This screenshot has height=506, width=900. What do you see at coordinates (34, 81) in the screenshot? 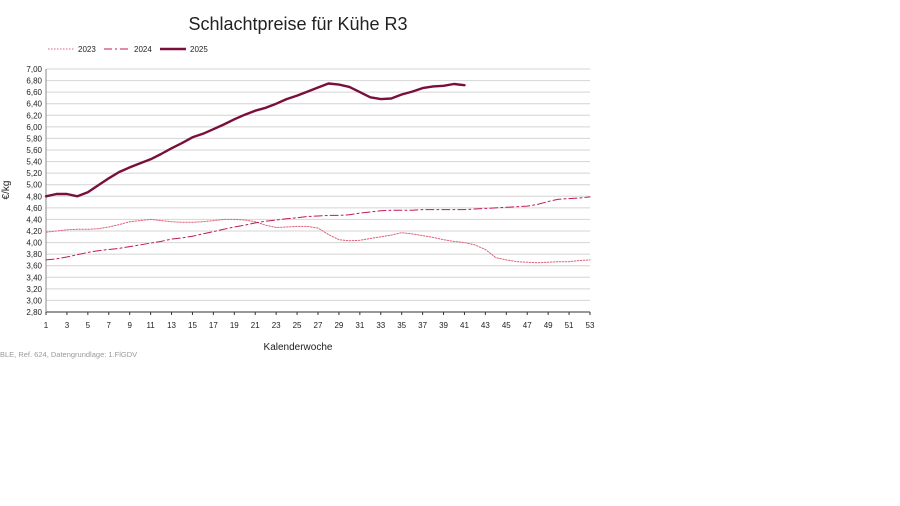
I see `y-tick-label: 6,80` at bounding box center [34, 81].